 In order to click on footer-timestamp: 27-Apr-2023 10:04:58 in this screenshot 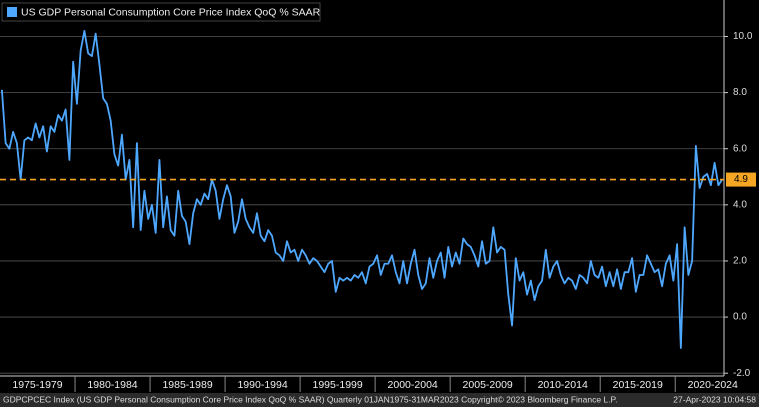, I will do `click(714, 399)`.